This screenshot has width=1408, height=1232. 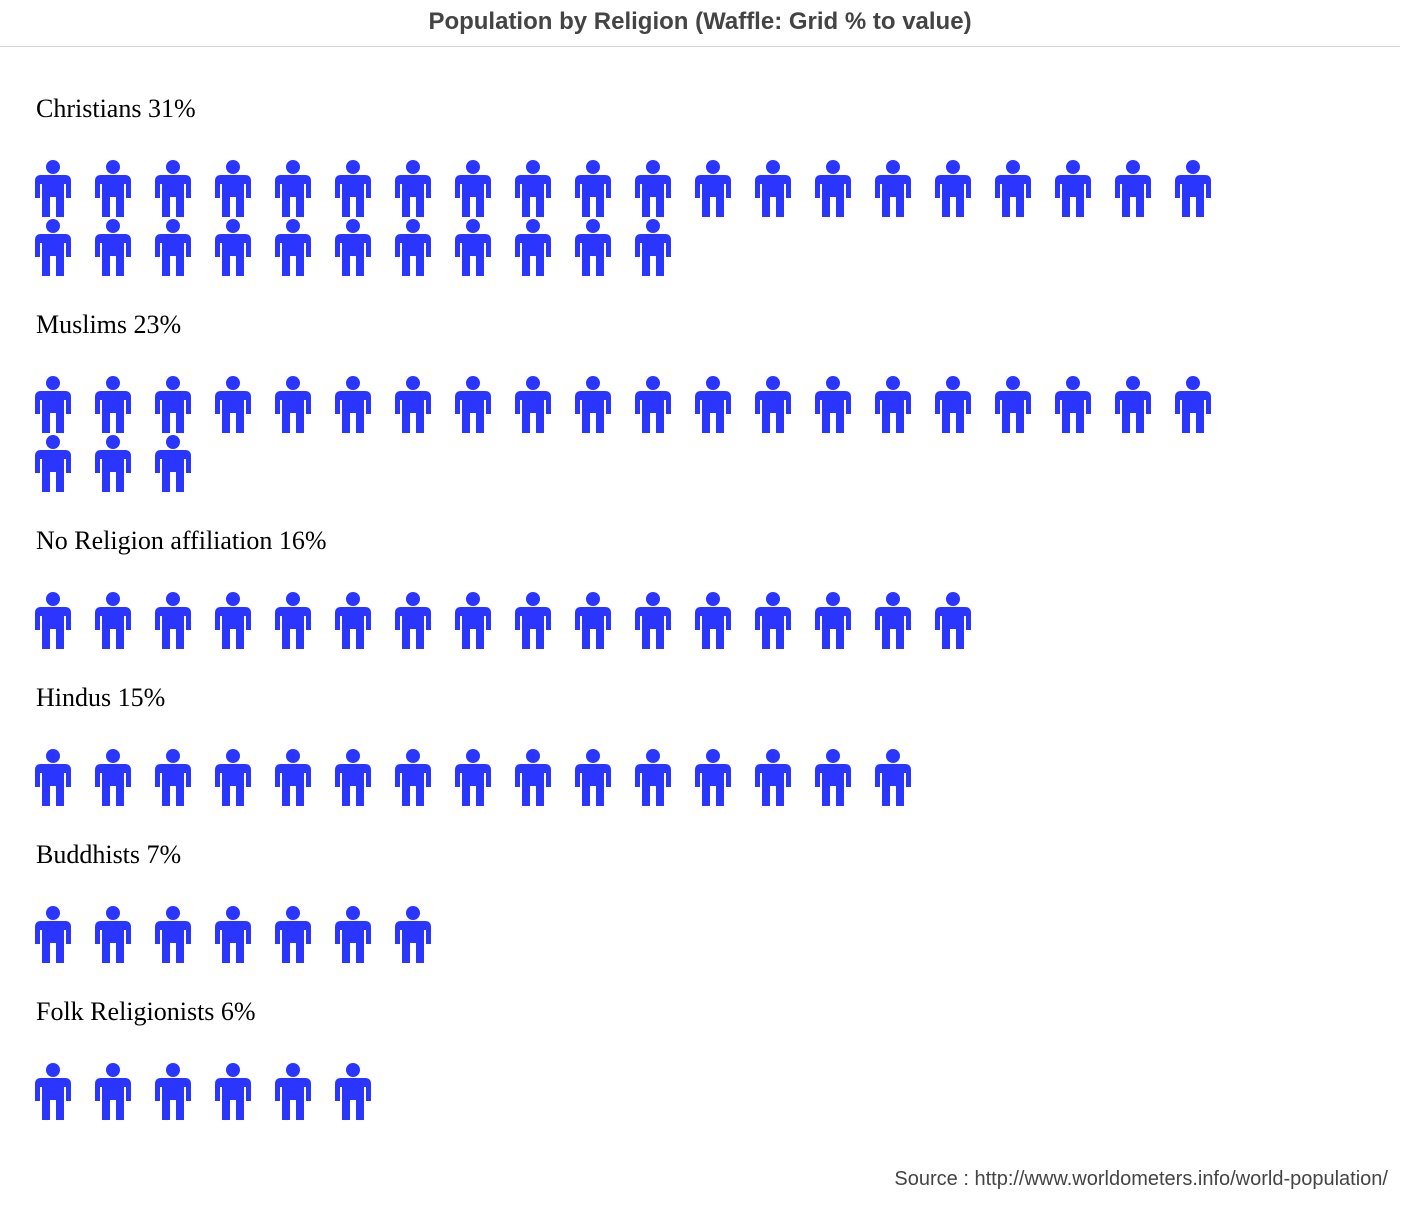 What do you see at coordinates (116, 108) in the screenshot?
I see `category-label: Christians 31%` at bounding box center [116, 108].